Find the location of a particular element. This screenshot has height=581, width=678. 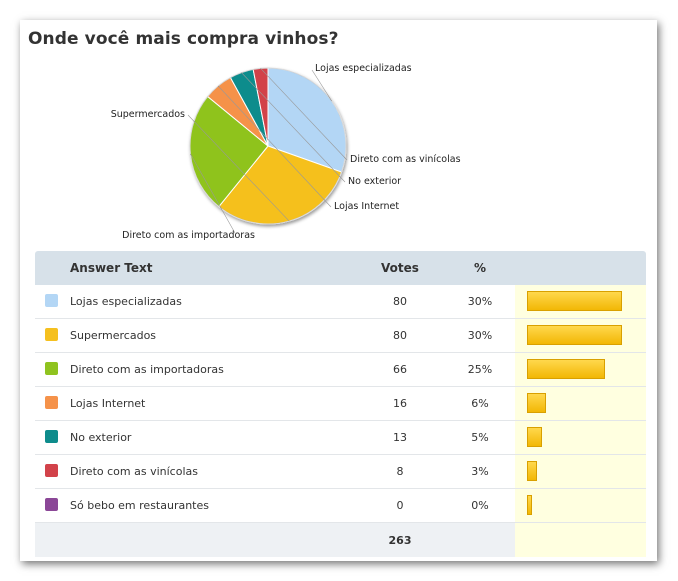

table-row: Supermercados 80 30% is located at coordinates (340, 336).